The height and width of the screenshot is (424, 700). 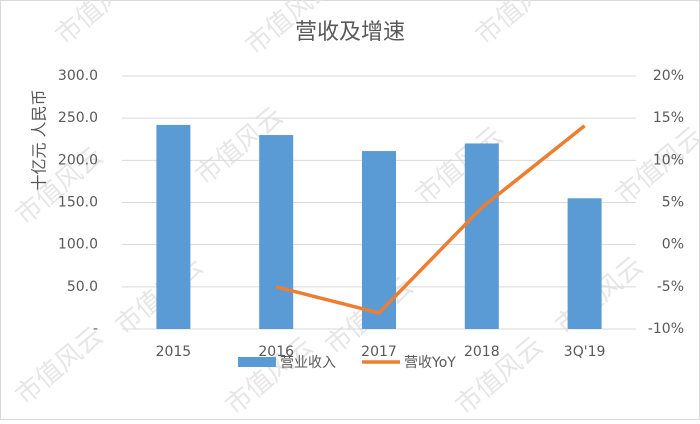 I want to click on legend-label: 营业收入, so click(x=308, y=363).